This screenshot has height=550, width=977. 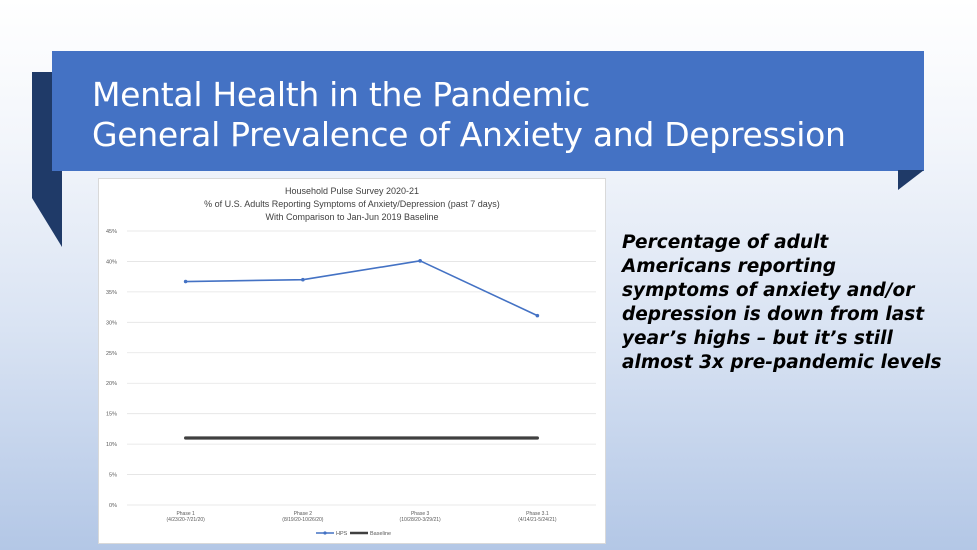 What do you see at coordinates (420, 520) in the screenshot?
I see `x-tick-date: (10/28/20-3/29/21)` at bounding box center [420, 520].